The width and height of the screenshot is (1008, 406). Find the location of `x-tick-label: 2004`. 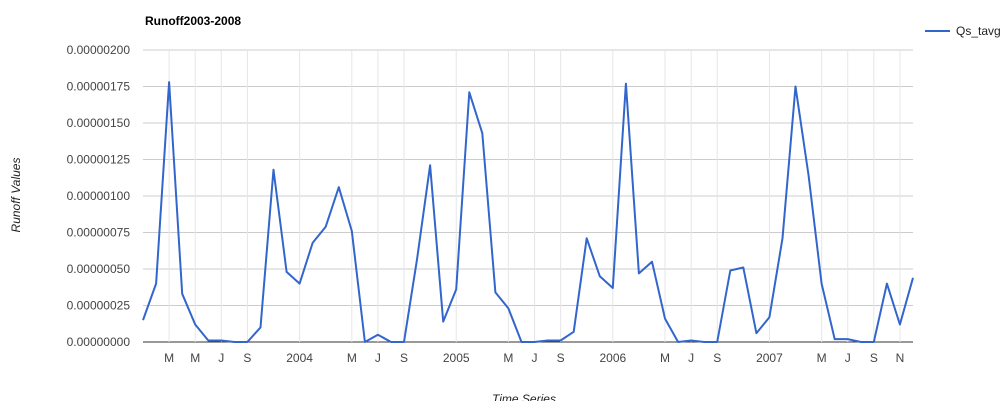

x-tick-label: 2004 is located at coordinates (299, 358).